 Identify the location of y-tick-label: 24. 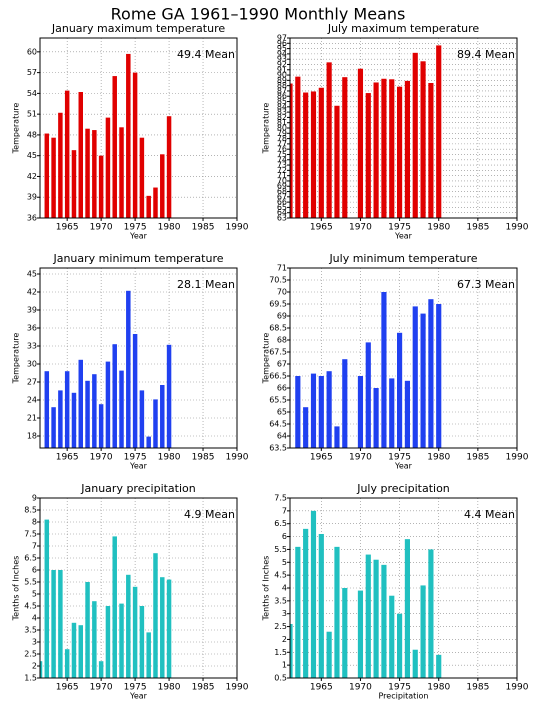
(32, 400).